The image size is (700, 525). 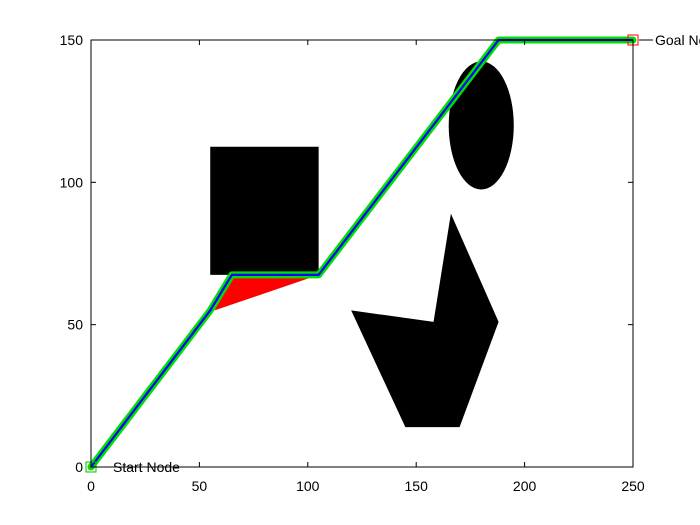 What do you see at coordinates (525, 486) in the screenshot?
I see `x-tick-label: 200` at bounding box center [525, 486].